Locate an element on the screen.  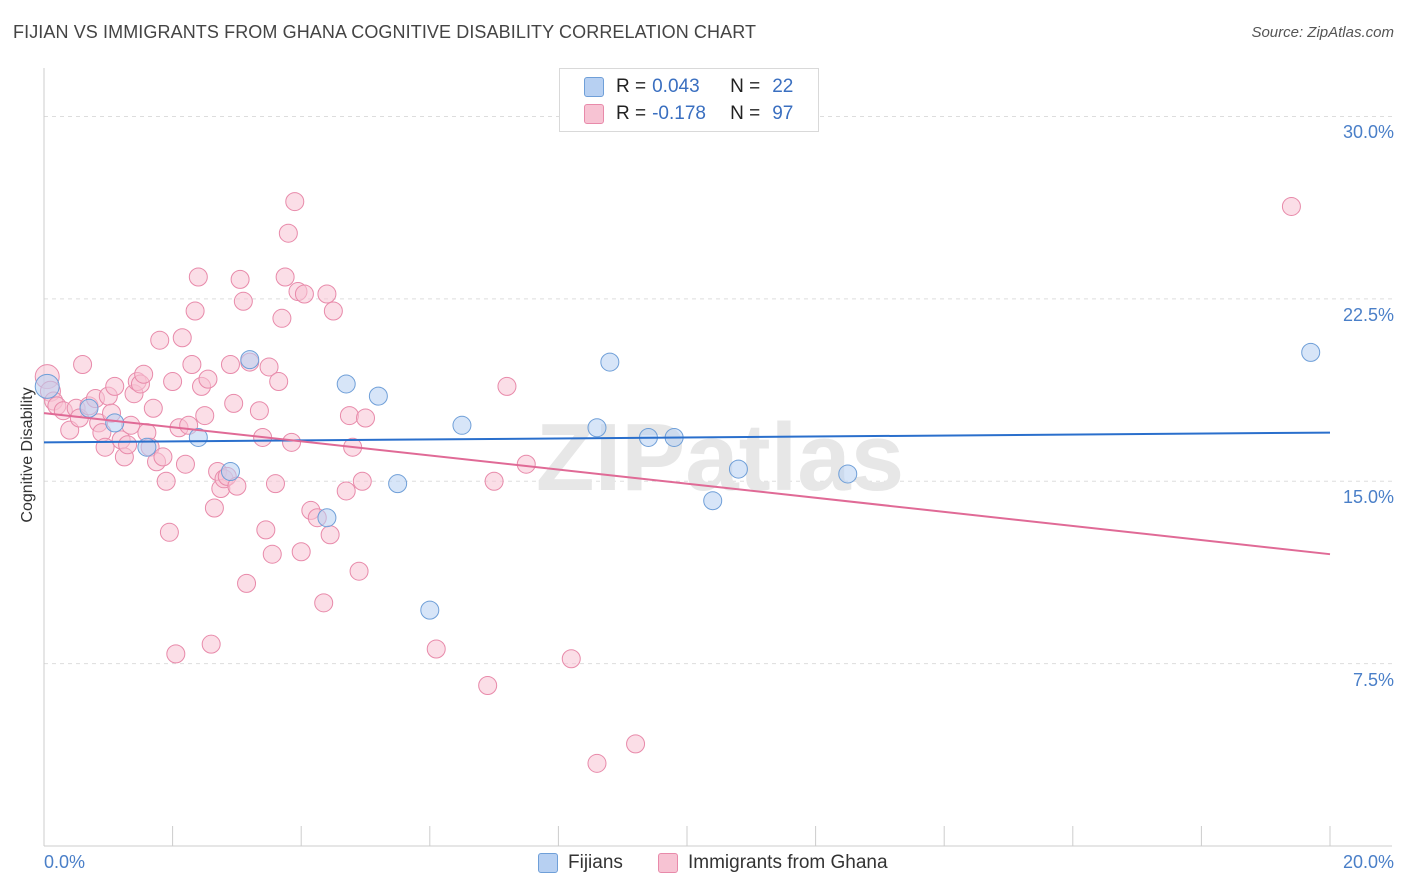
ghana-trend-line is located at coordinates (687, 484).